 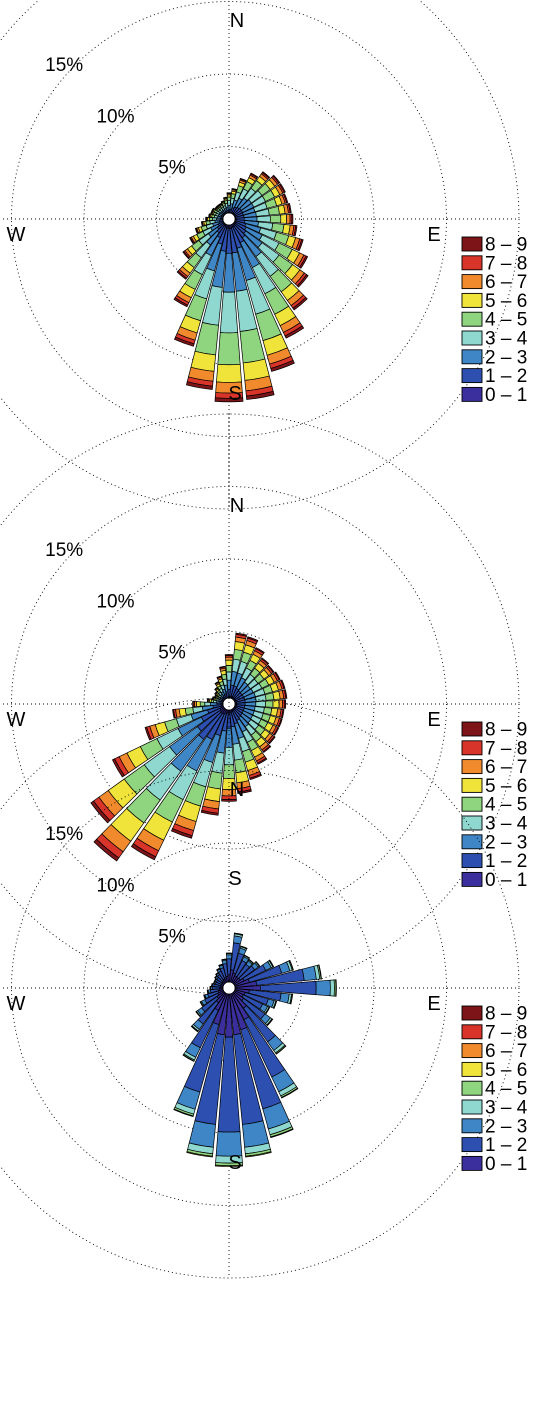 I want to click on ring-label: 10%, so click(x=115, y=885).